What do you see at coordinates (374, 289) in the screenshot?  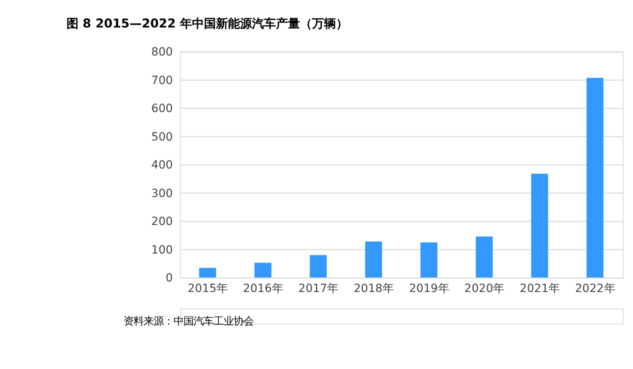 I see `x-tick-label: 2018年` at bounding box center [374, 289].